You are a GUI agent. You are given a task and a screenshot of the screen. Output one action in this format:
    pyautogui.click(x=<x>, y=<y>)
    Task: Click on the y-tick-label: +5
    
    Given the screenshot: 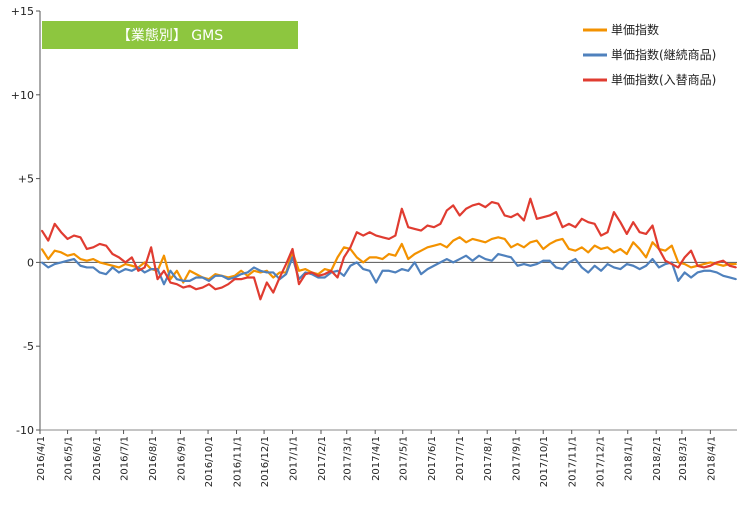 What is the action you would take?
    pyautogui.click(x=26, y=179)
    